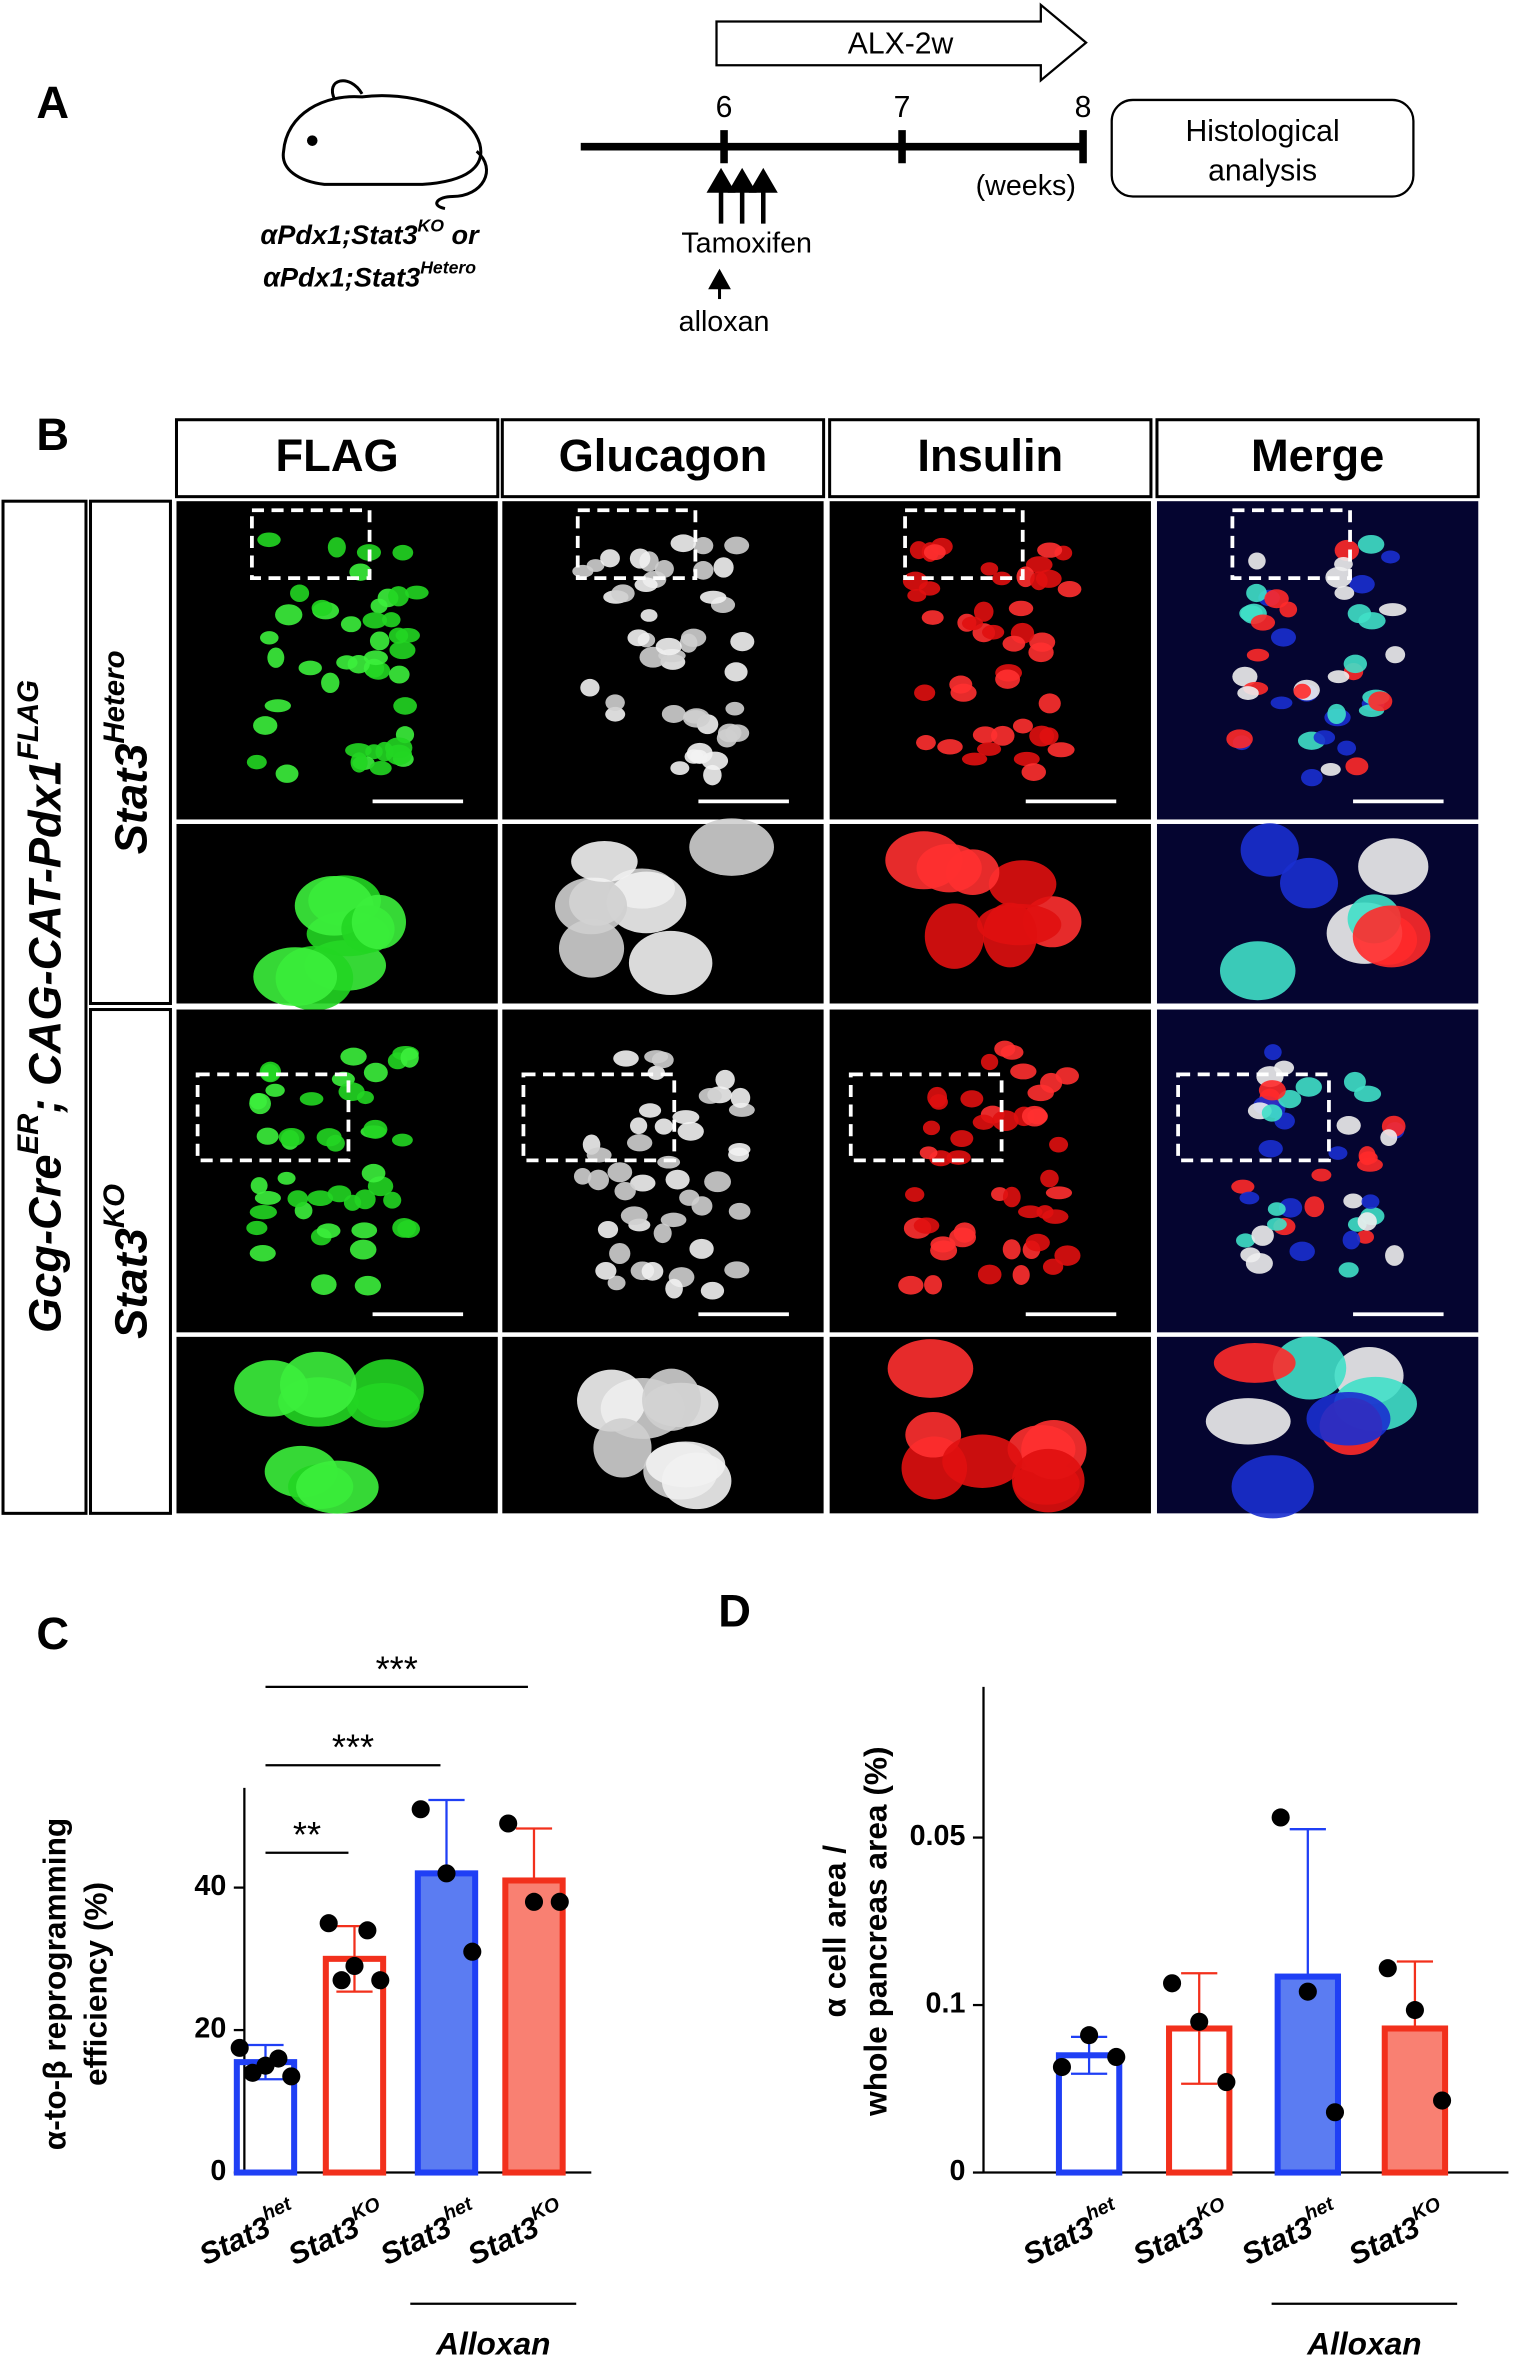 This screenshot has width=1519, height=2366. Describe the element at coordinates (44, 937) in the screenshot. I see `genotype-label-part: ; CAG-CAT-Pdx1` at that location.